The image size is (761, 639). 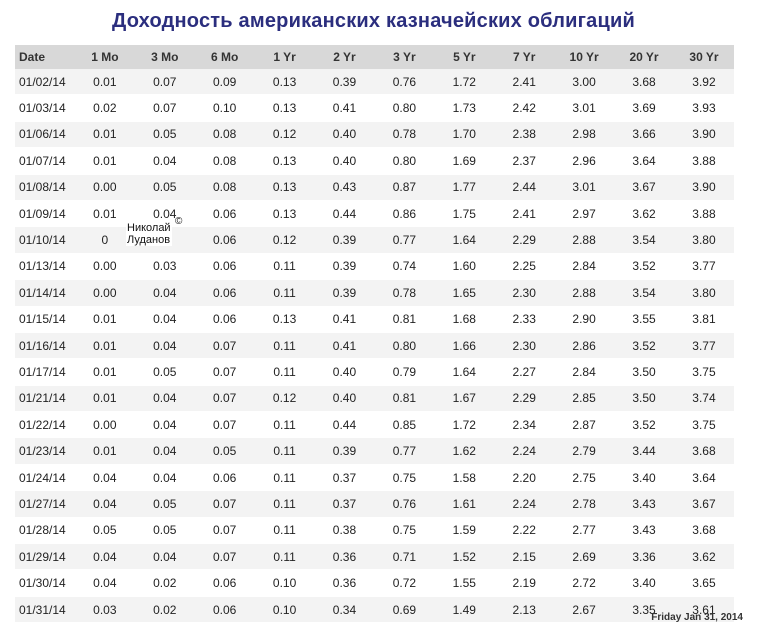 I want to click on cell-5yr: 1.58, so click(x=464, y=478).